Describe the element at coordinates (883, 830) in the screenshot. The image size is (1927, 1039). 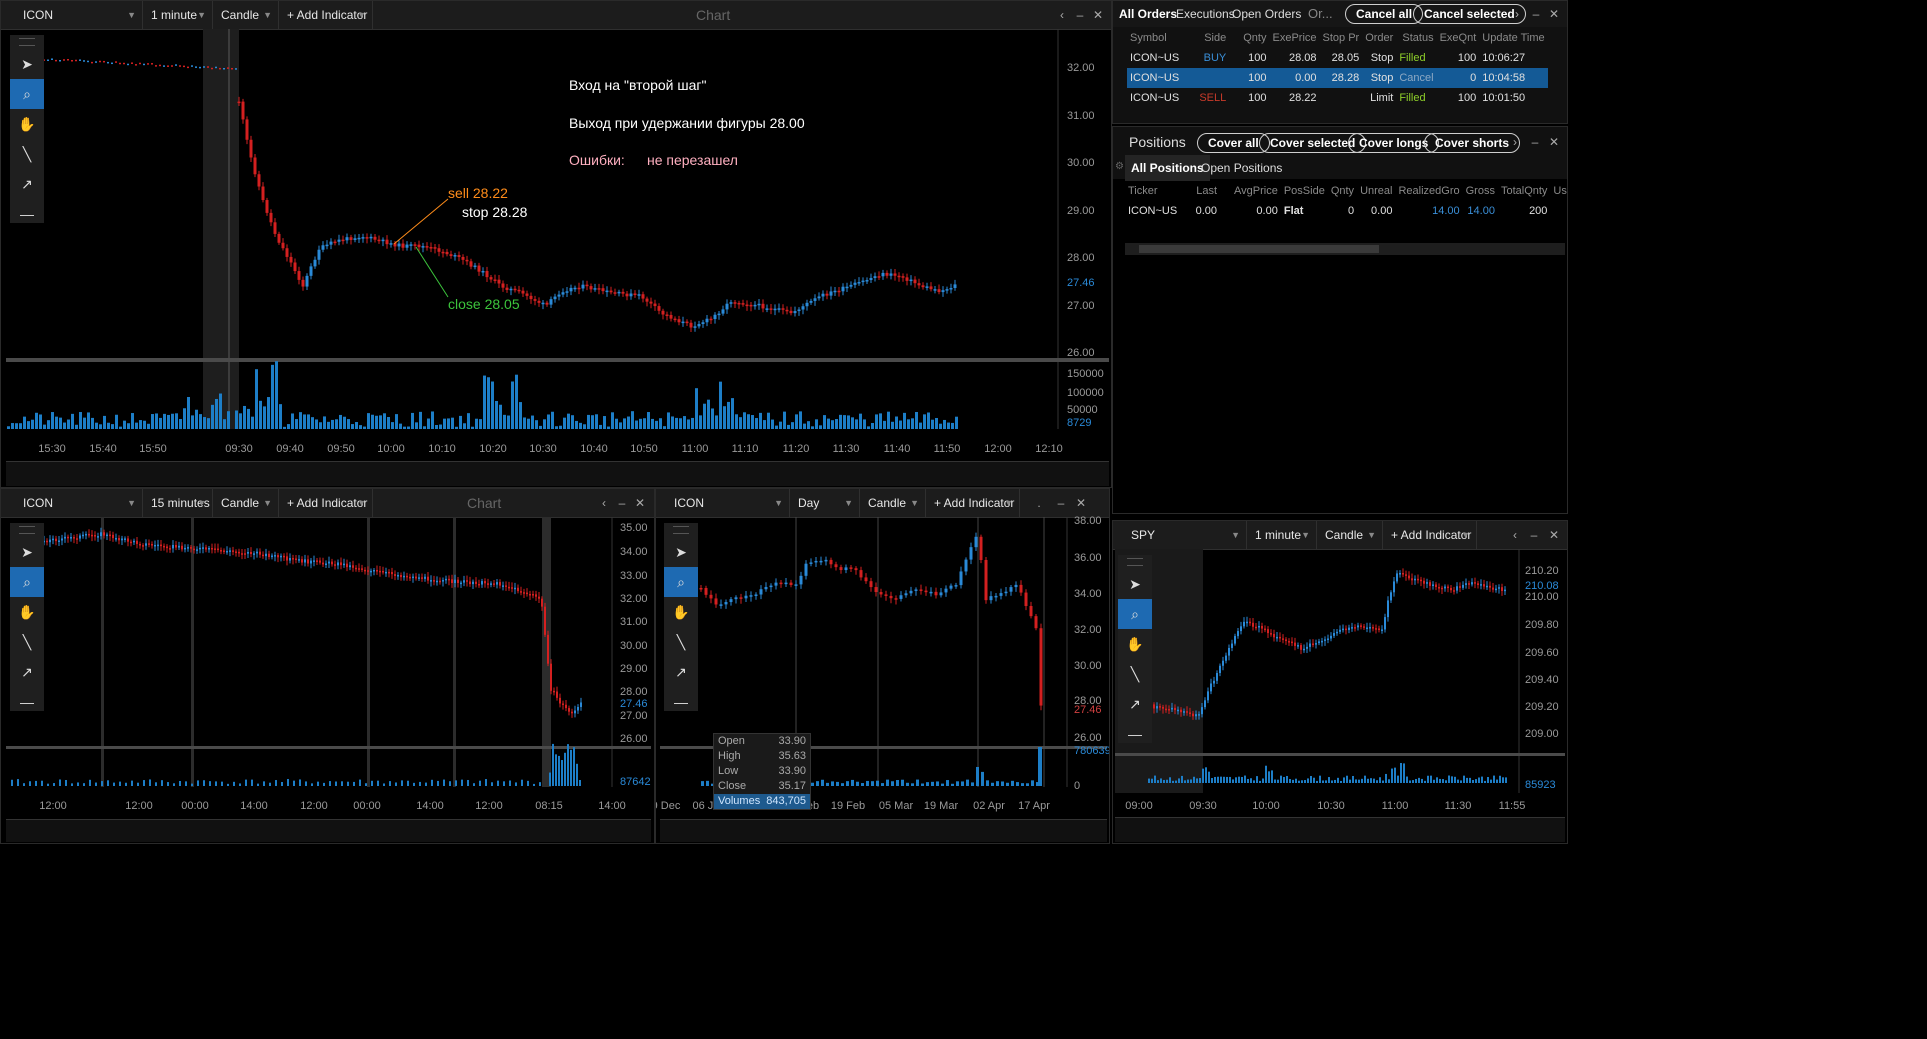
I see `chart-day-navigator` at that location.